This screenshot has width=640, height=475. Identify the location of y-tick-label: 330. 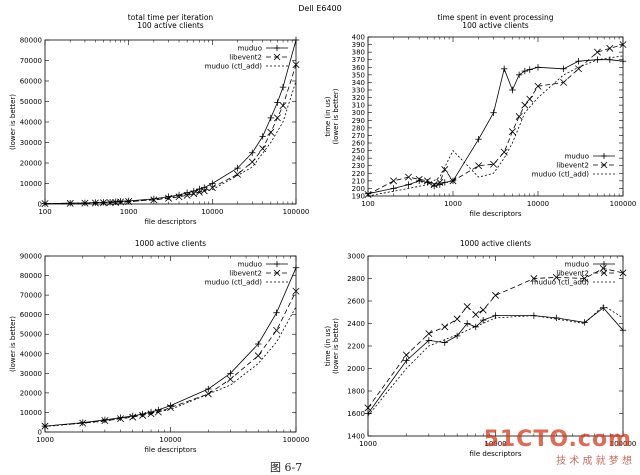
(358, 91).